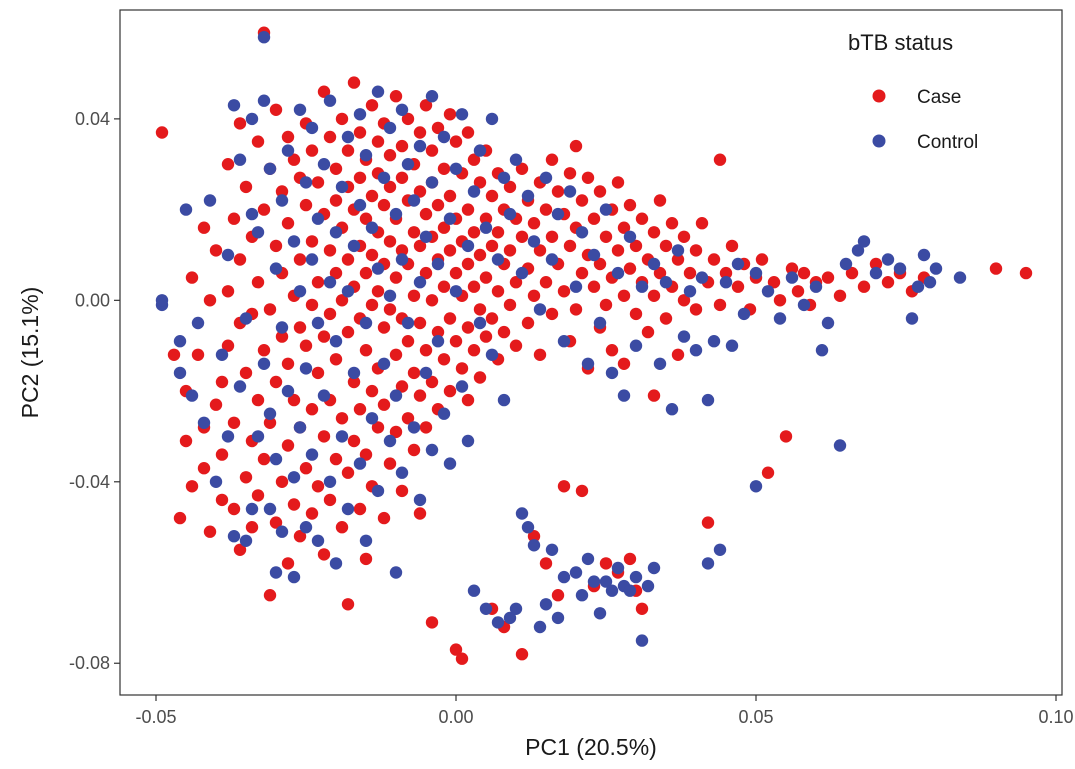 The image size is (1075, 769). I want to click on y-tick-label: -0.04, so click(89, 482).